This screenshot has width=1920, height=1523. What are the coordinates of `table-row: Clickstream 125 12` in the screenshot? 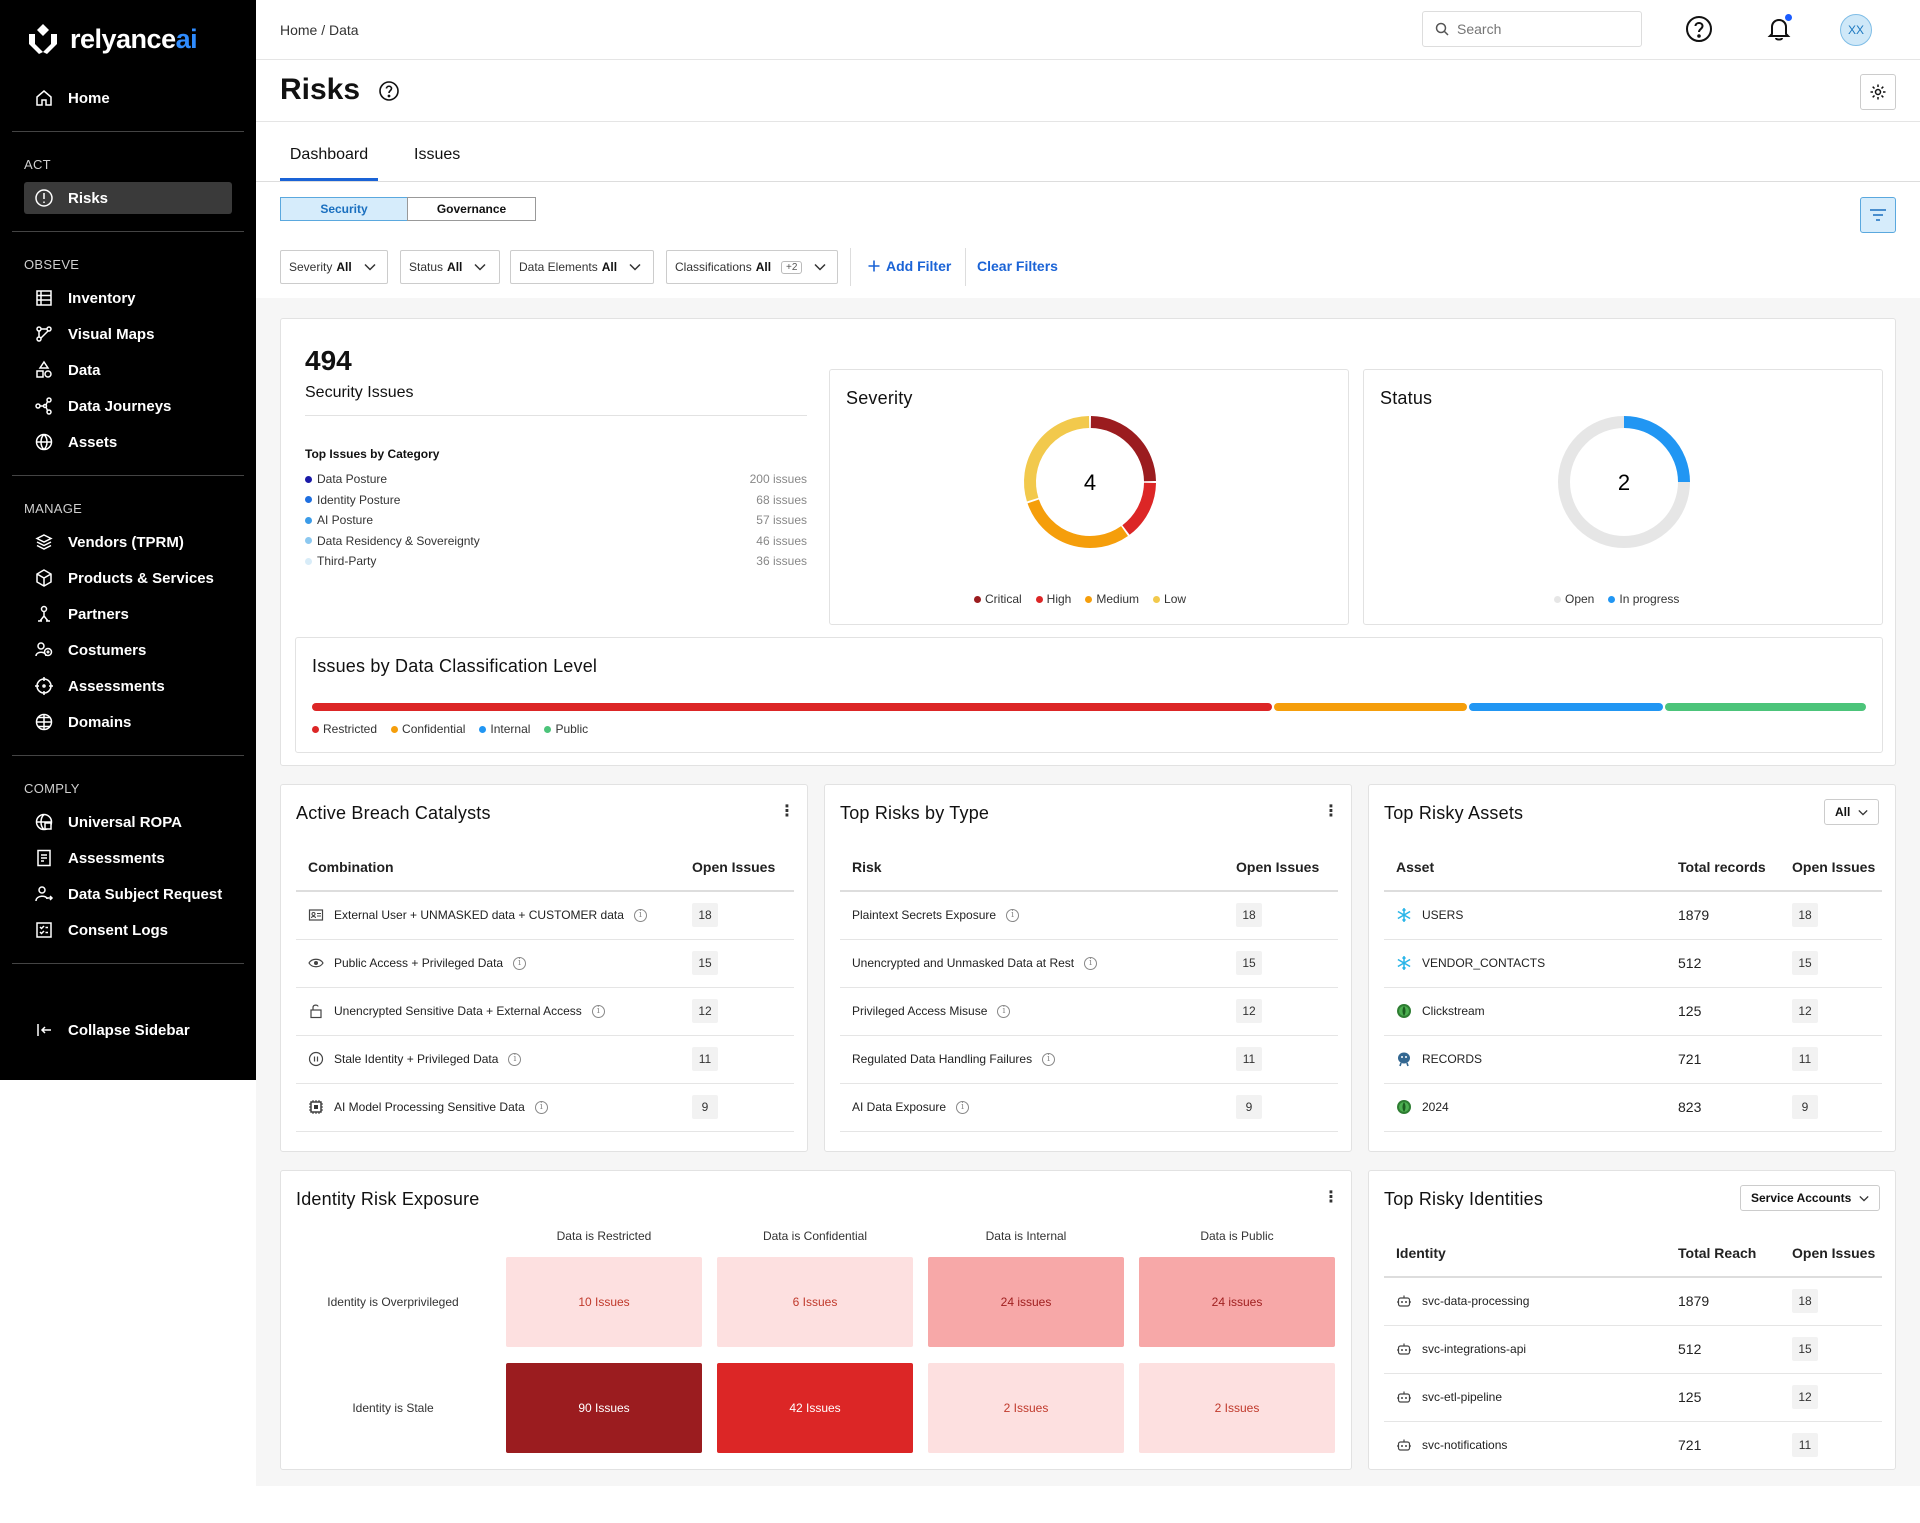 It's located at (1633, 1011).